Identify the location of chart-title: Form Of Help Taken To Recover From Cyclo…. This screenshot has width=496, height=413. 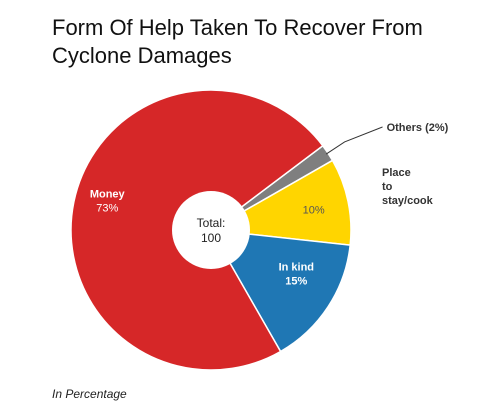
(237, 41).